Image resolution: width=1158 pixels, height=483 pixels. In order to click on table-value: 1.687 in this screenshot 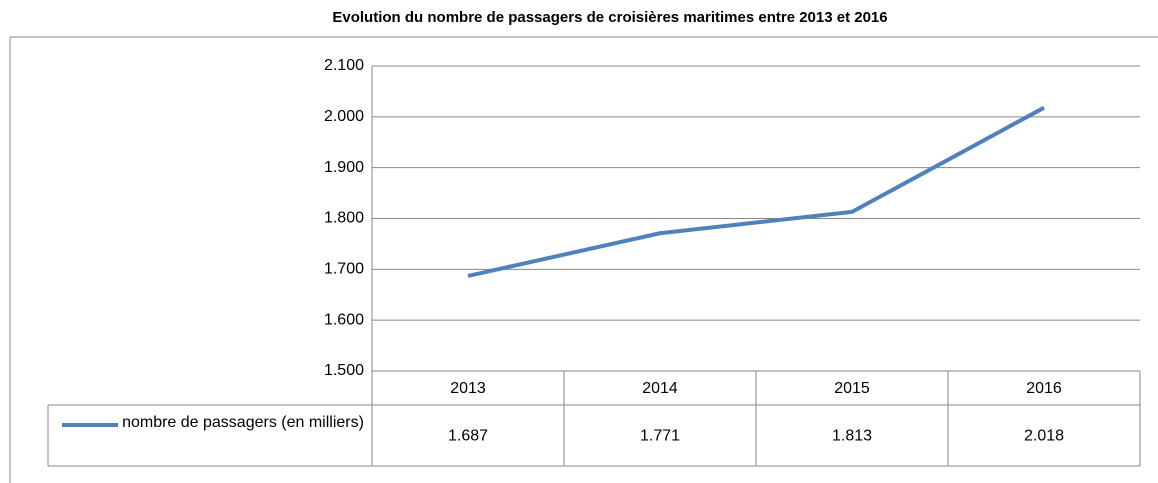, I will do `click(468, 436)`.